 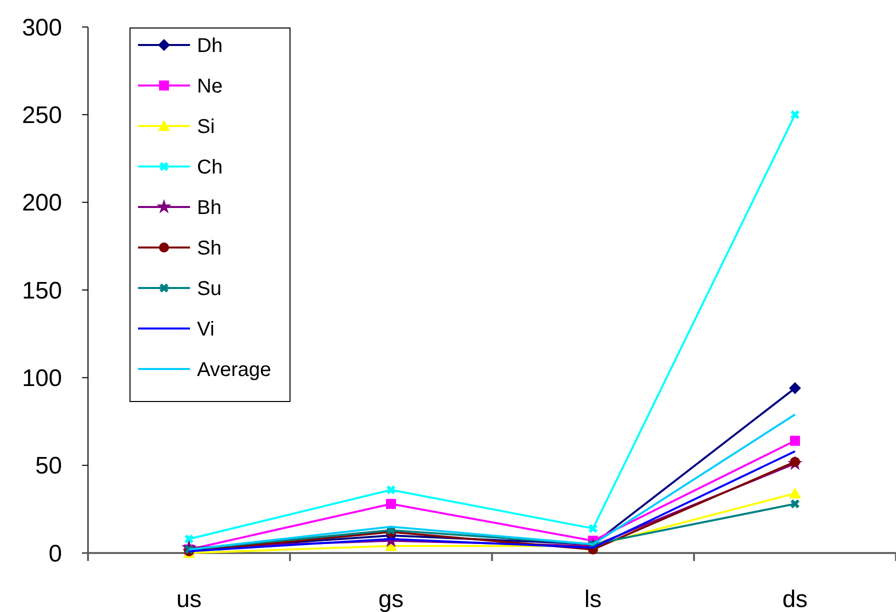 What do you see at coordinates (234, 370) in the screenshot?
I see `legend-label: Average` at bounding box center [234, 370].